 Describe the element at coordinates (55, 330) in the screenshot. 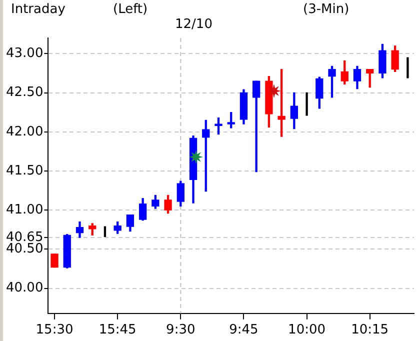

I see `x-tick-label: 15:30` at that location.